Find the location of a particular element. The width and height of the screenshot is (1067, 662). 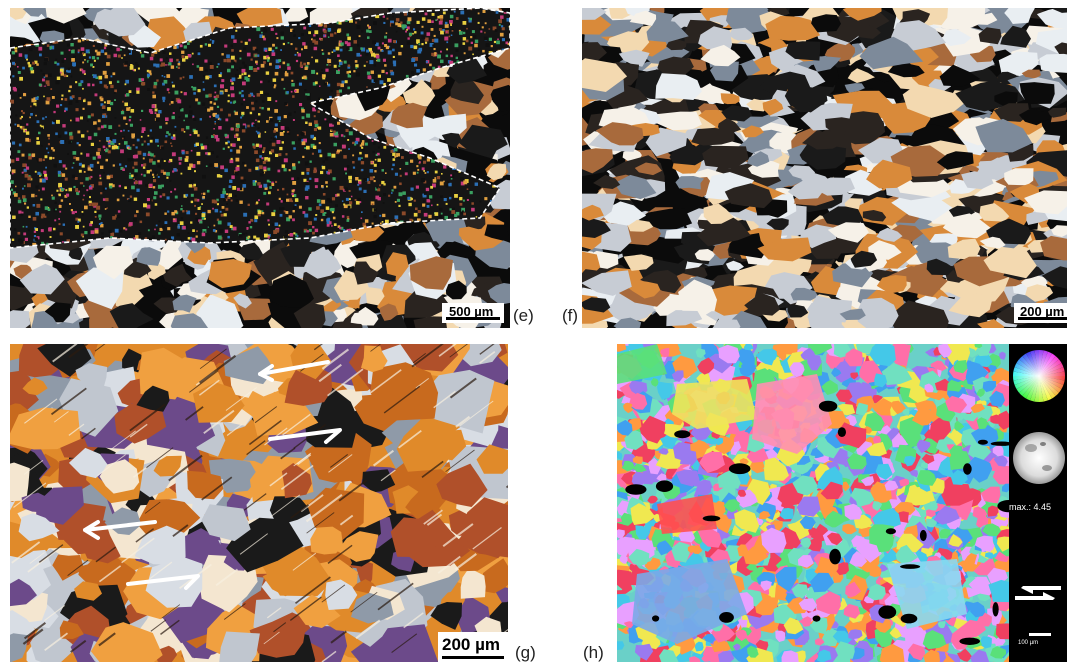

scale-bar-g-line is located at coordinates (473, 657).